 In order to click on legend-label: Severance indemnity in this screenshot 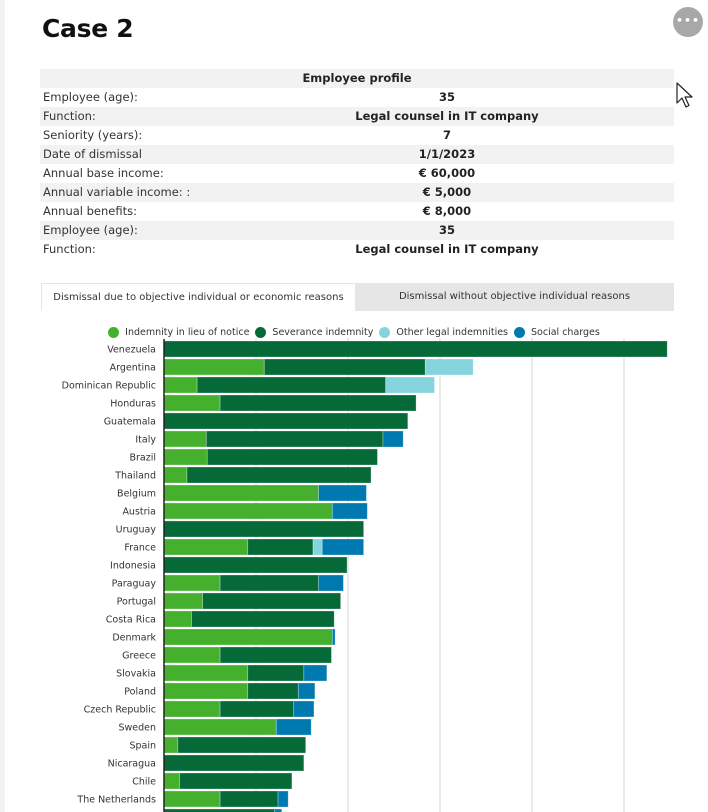, I will do `click(323, 332)`.